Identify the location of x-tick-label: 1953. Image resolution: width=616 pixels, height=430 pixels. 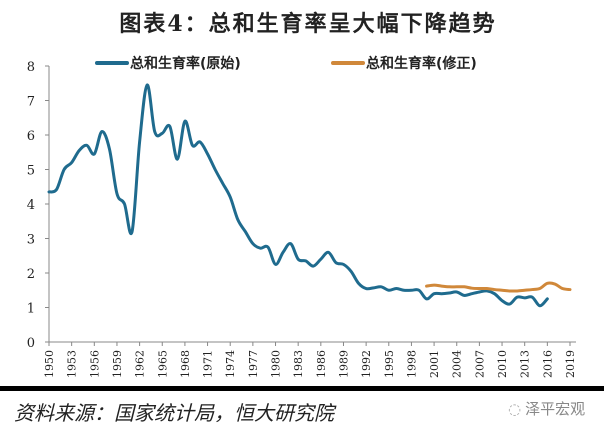
(72, 364).